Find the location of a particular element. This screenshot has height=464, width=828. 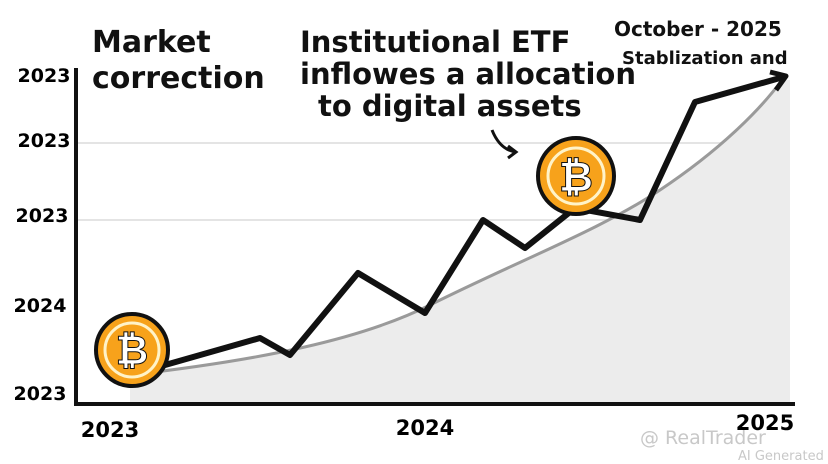

x-axis-label: 2024 is located at coordinates (425, 428).